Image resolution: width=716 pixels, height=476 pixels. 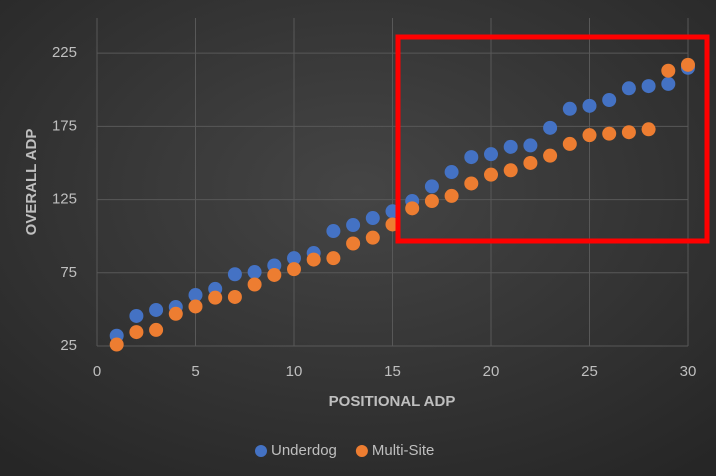 What do you see at coordinates (589, 371) in the screenshot?
I see `x-tick-label: 25` at bounding box center [589, 371].